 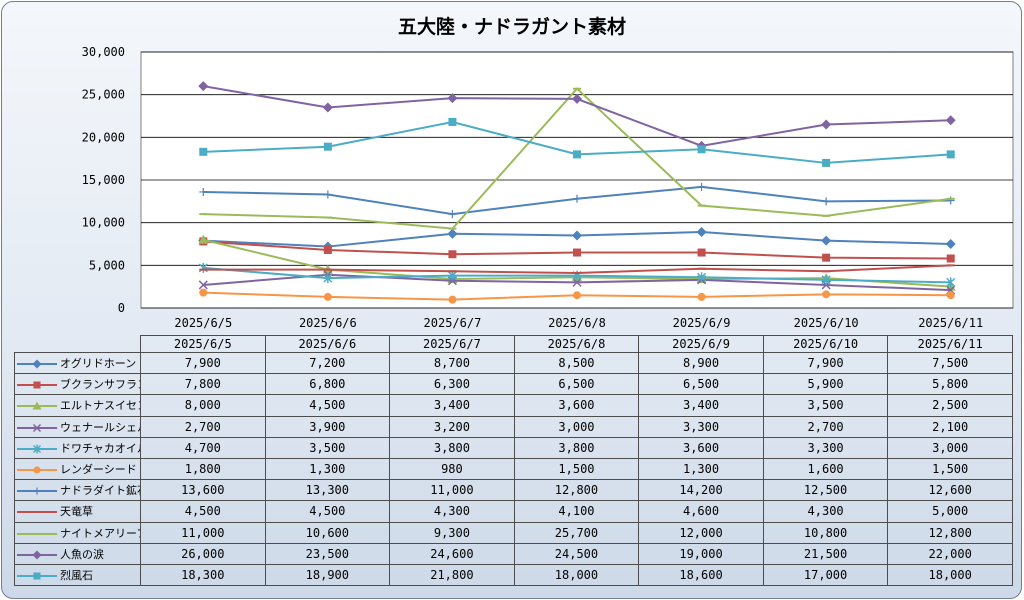 I want to click on y-axis-ticks: 0 5,000 10,000 15,000 20,000 25,000 30,000, so click(x=103, y=180).